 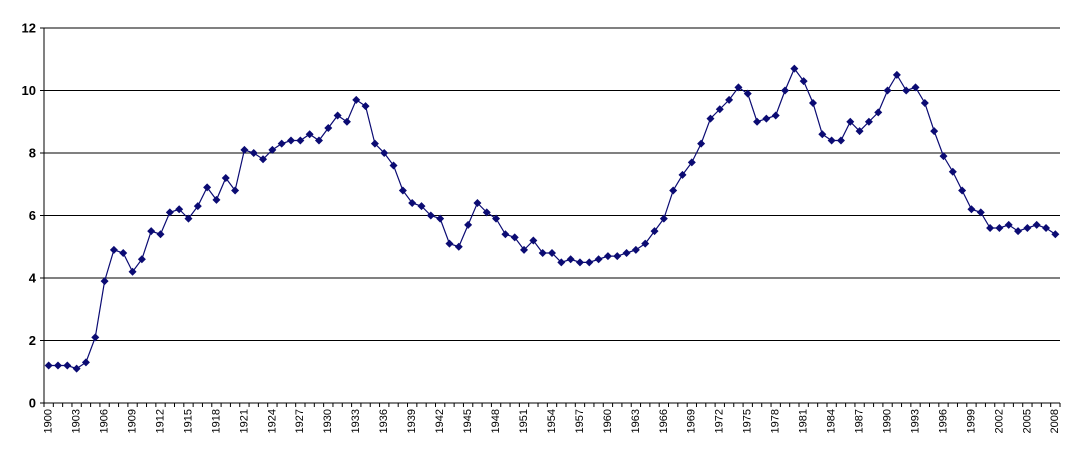 I want to click on x-tick-label: 1957, so click(x=580, y=421).